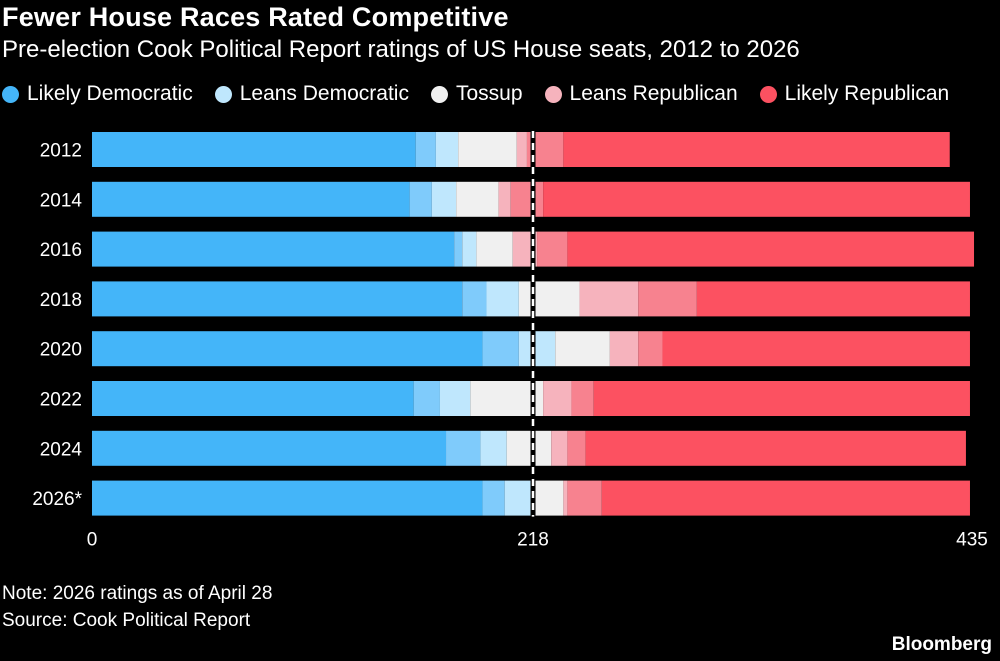 The width and height of the screenshot is (1000, 661). What do you see at coordinates (61, 350) in the screenshot?
I see `y-tick-label: 2020` at bounding box center [61, 350].